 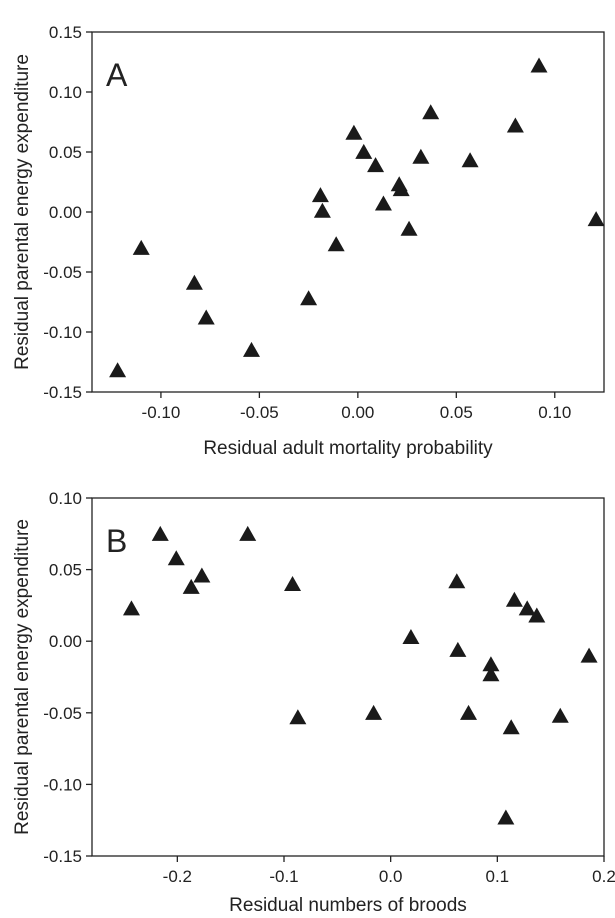 What do you see at coordinates (259, 412) in the screenshot?
I see `x-tick-label: -0.05` at bounding box center [259, 412].